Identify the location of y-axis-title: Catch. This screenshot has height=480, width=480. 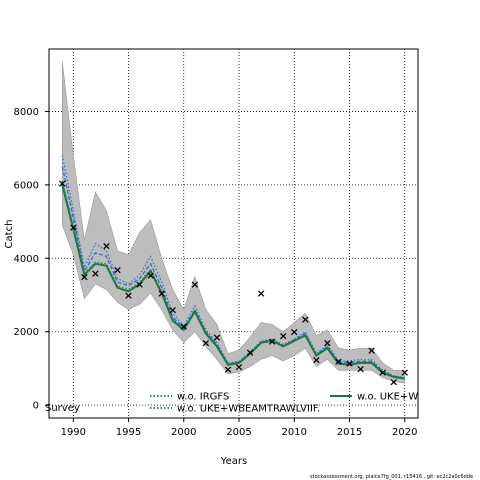
(9, 234).